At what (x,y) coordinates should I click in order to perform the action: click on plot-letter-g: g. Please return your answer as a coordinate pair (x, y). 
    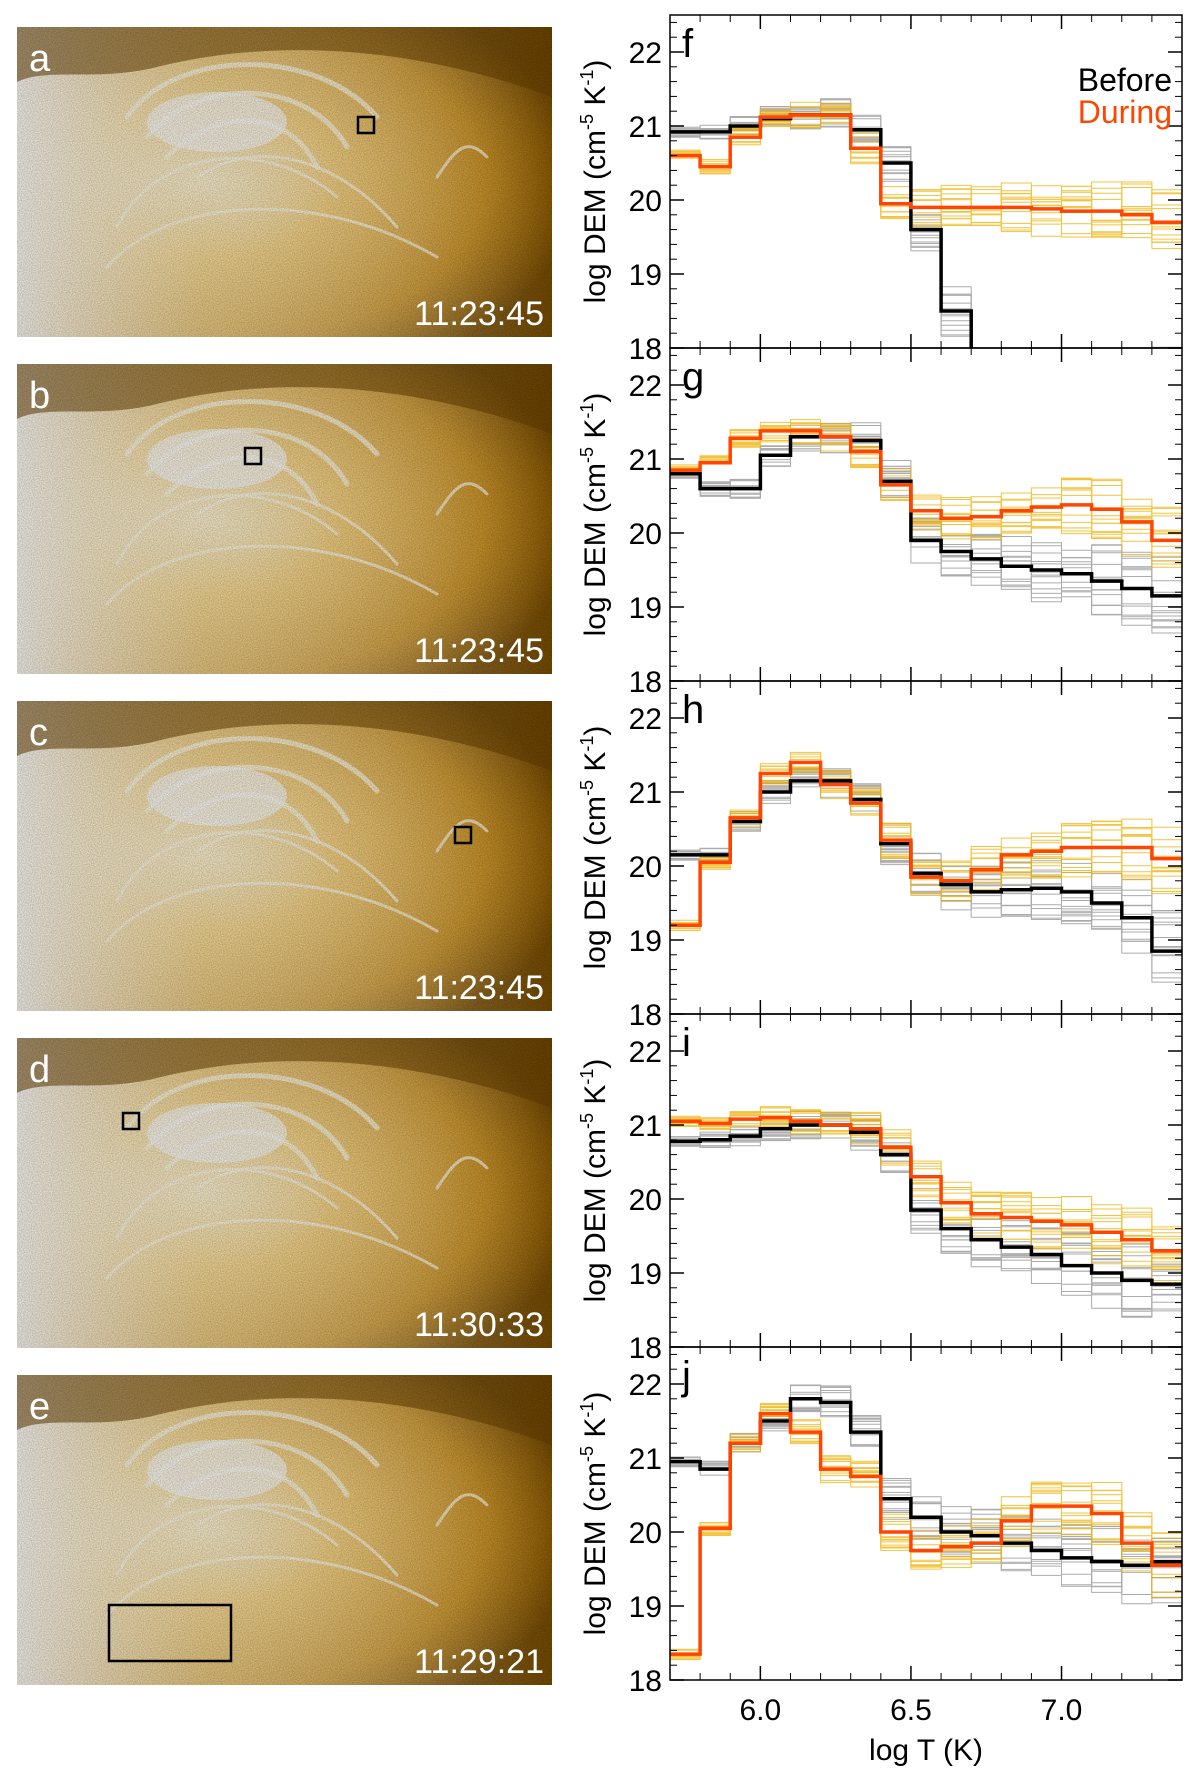
    Looking at the image, I should click on (693, 377).